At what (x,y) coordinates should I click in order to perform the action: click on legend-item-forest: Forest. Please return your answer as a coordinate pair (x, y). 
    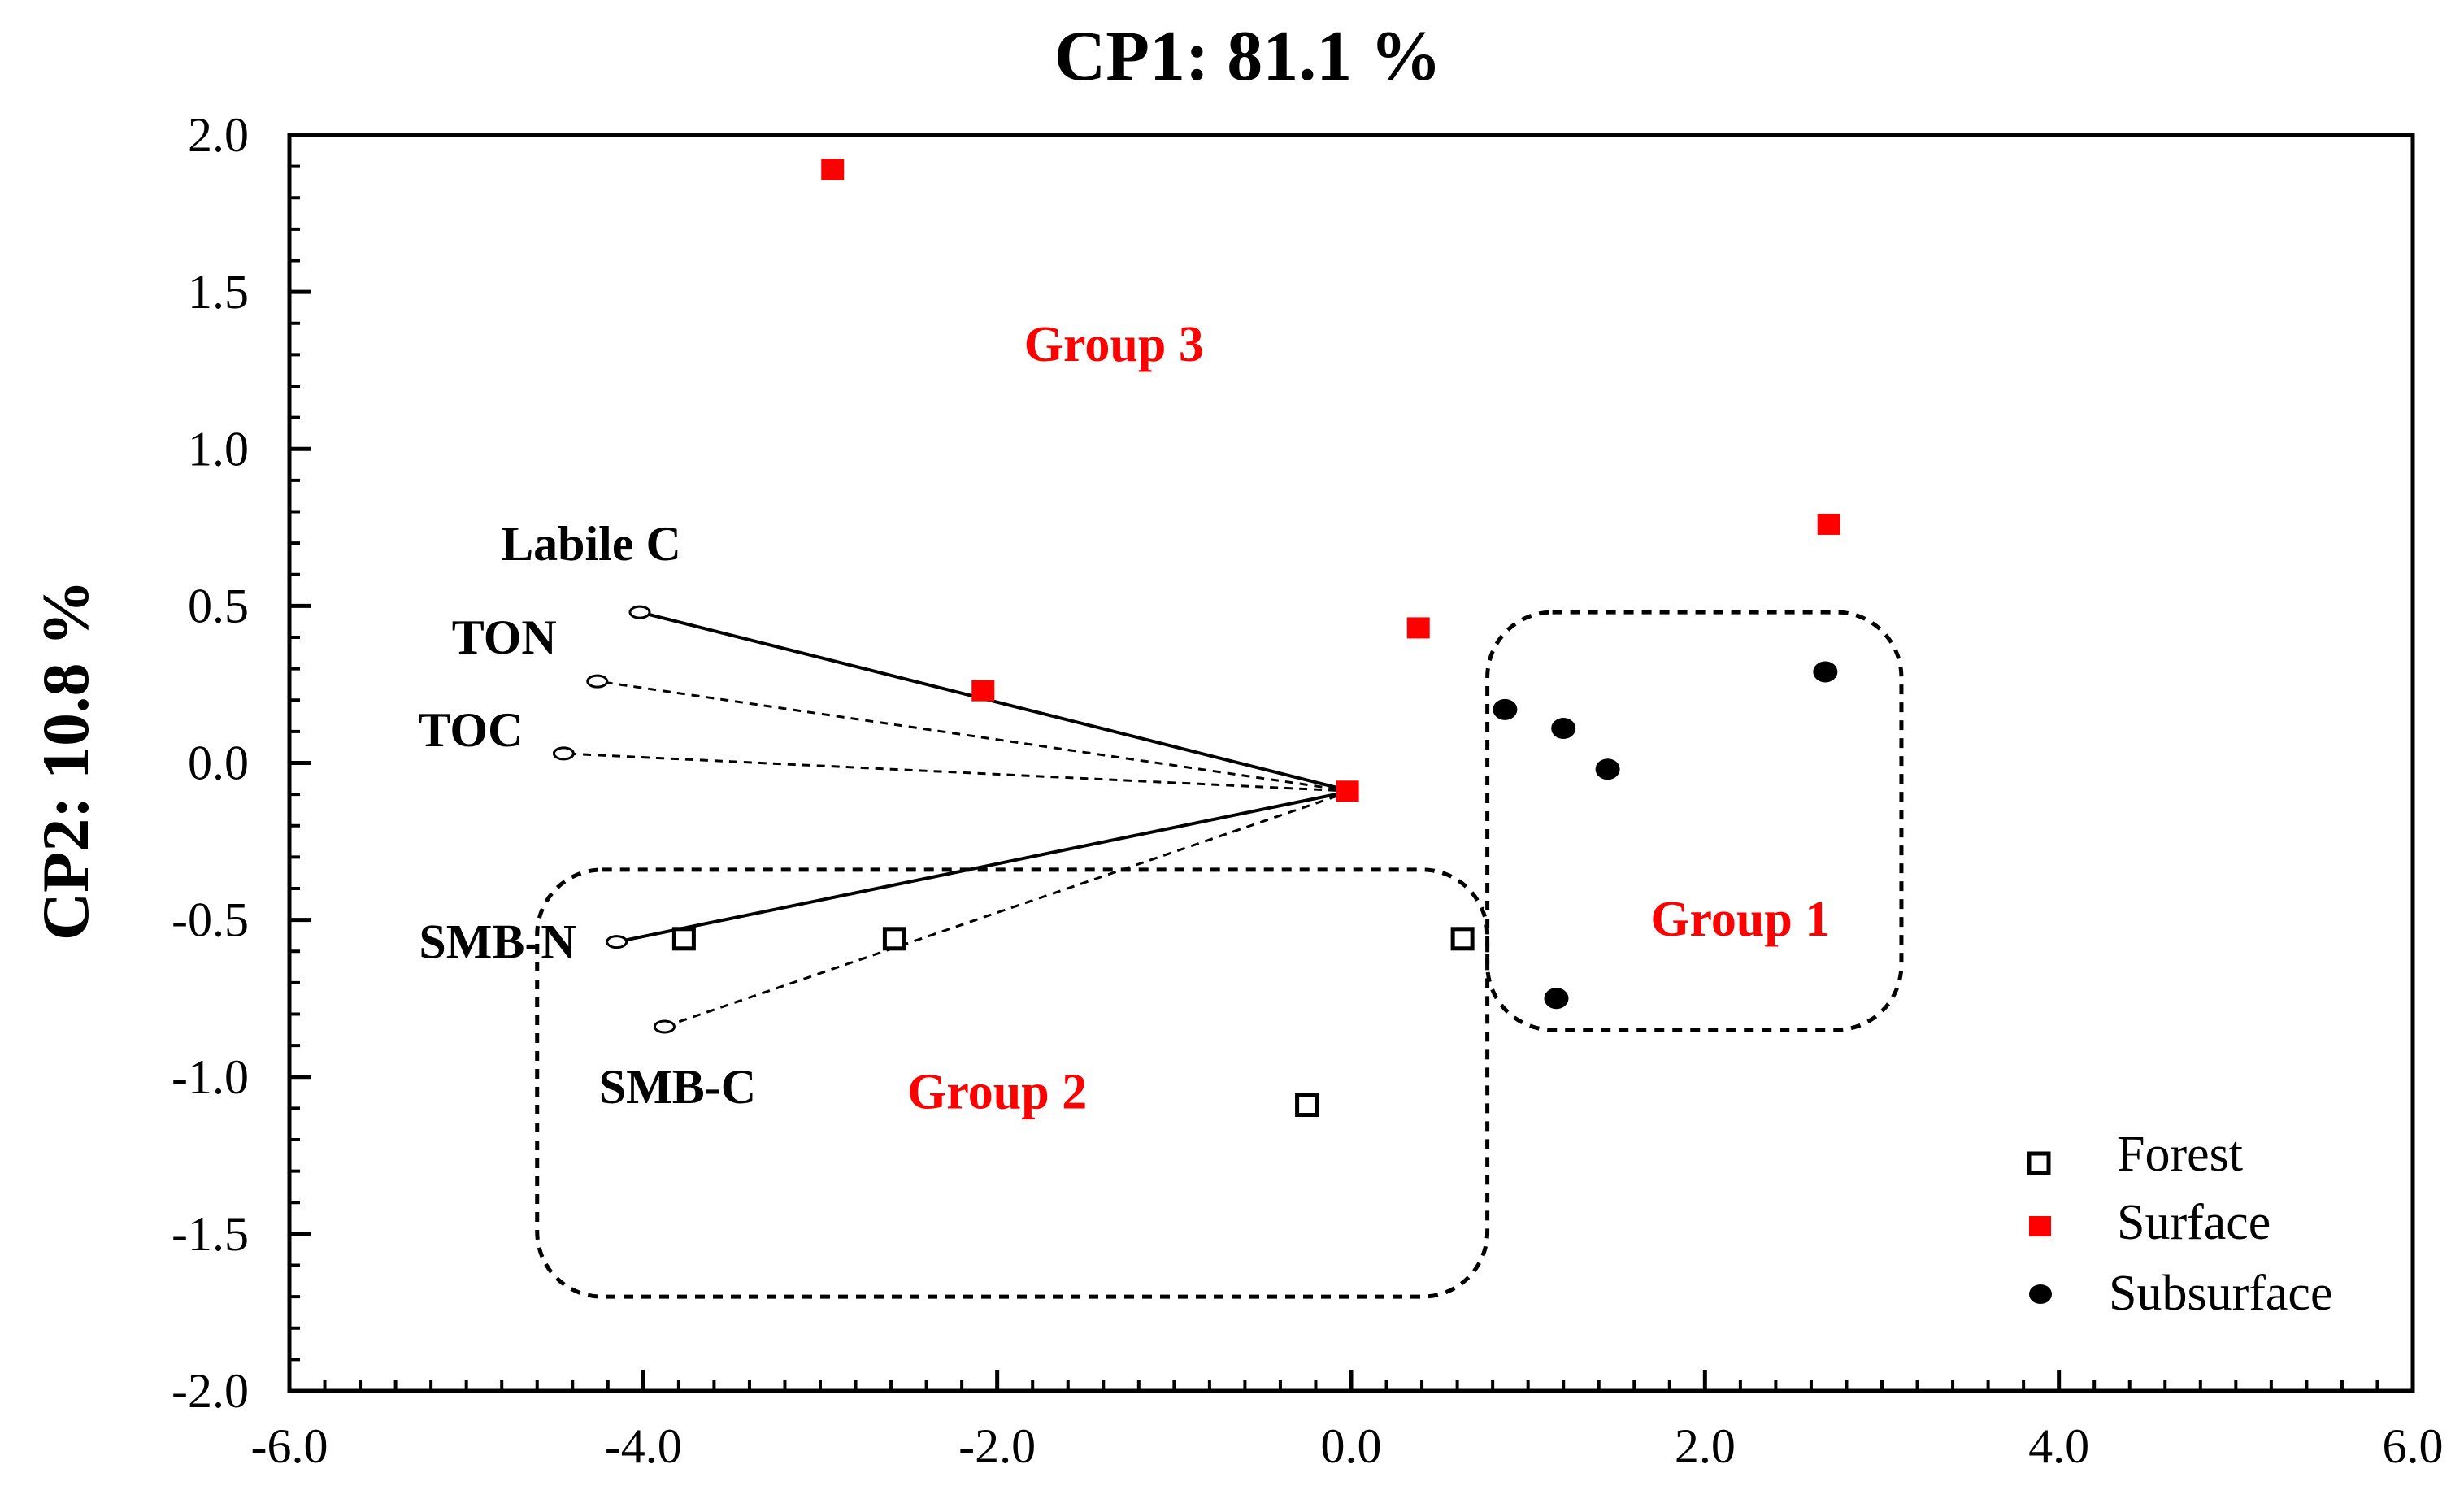
    Looking at the image, I should click on (2135, 1154).